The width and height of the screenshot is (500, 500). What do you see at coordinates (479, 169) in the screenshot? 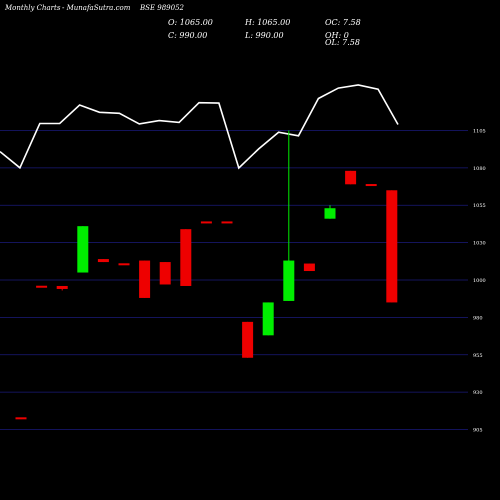
I see `y-tick-label: 1080` at bounding box center [479, 169].